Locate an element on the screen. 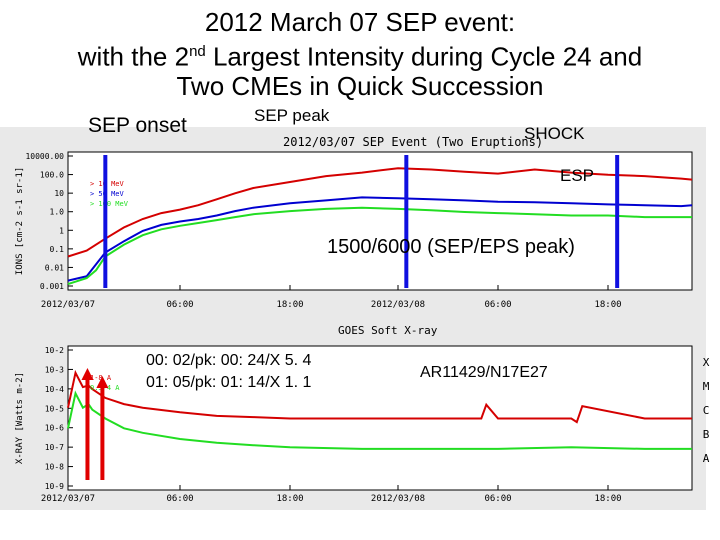 This screenshot has width=720, height=540. goes-class-label: M is located at coordinates (706, 386).